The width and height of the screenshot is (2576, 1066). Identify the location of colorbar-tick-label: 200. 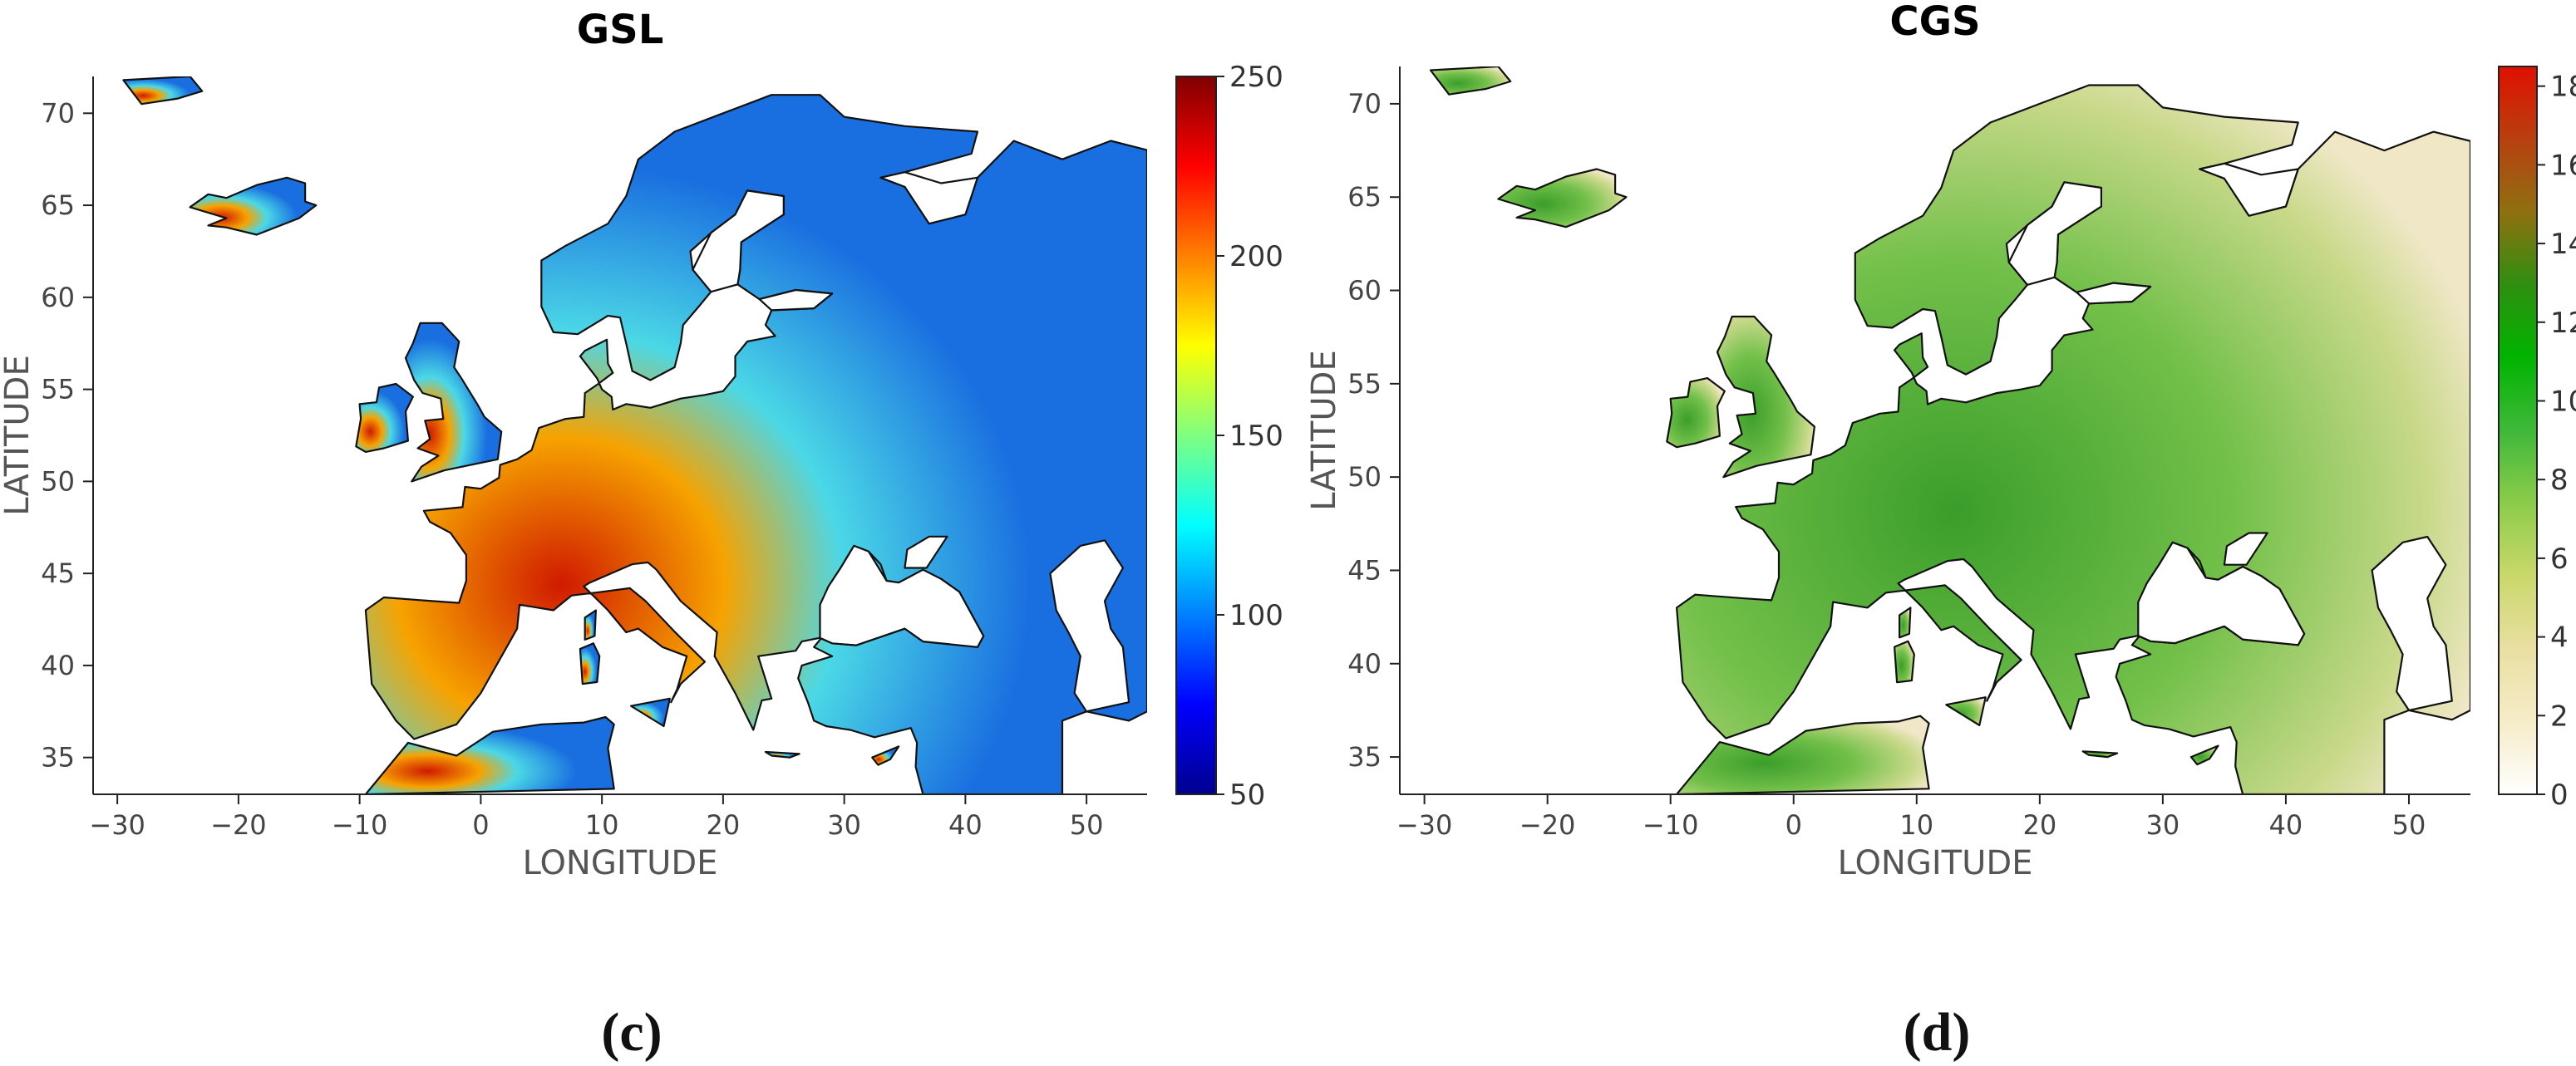
(1256, 256).